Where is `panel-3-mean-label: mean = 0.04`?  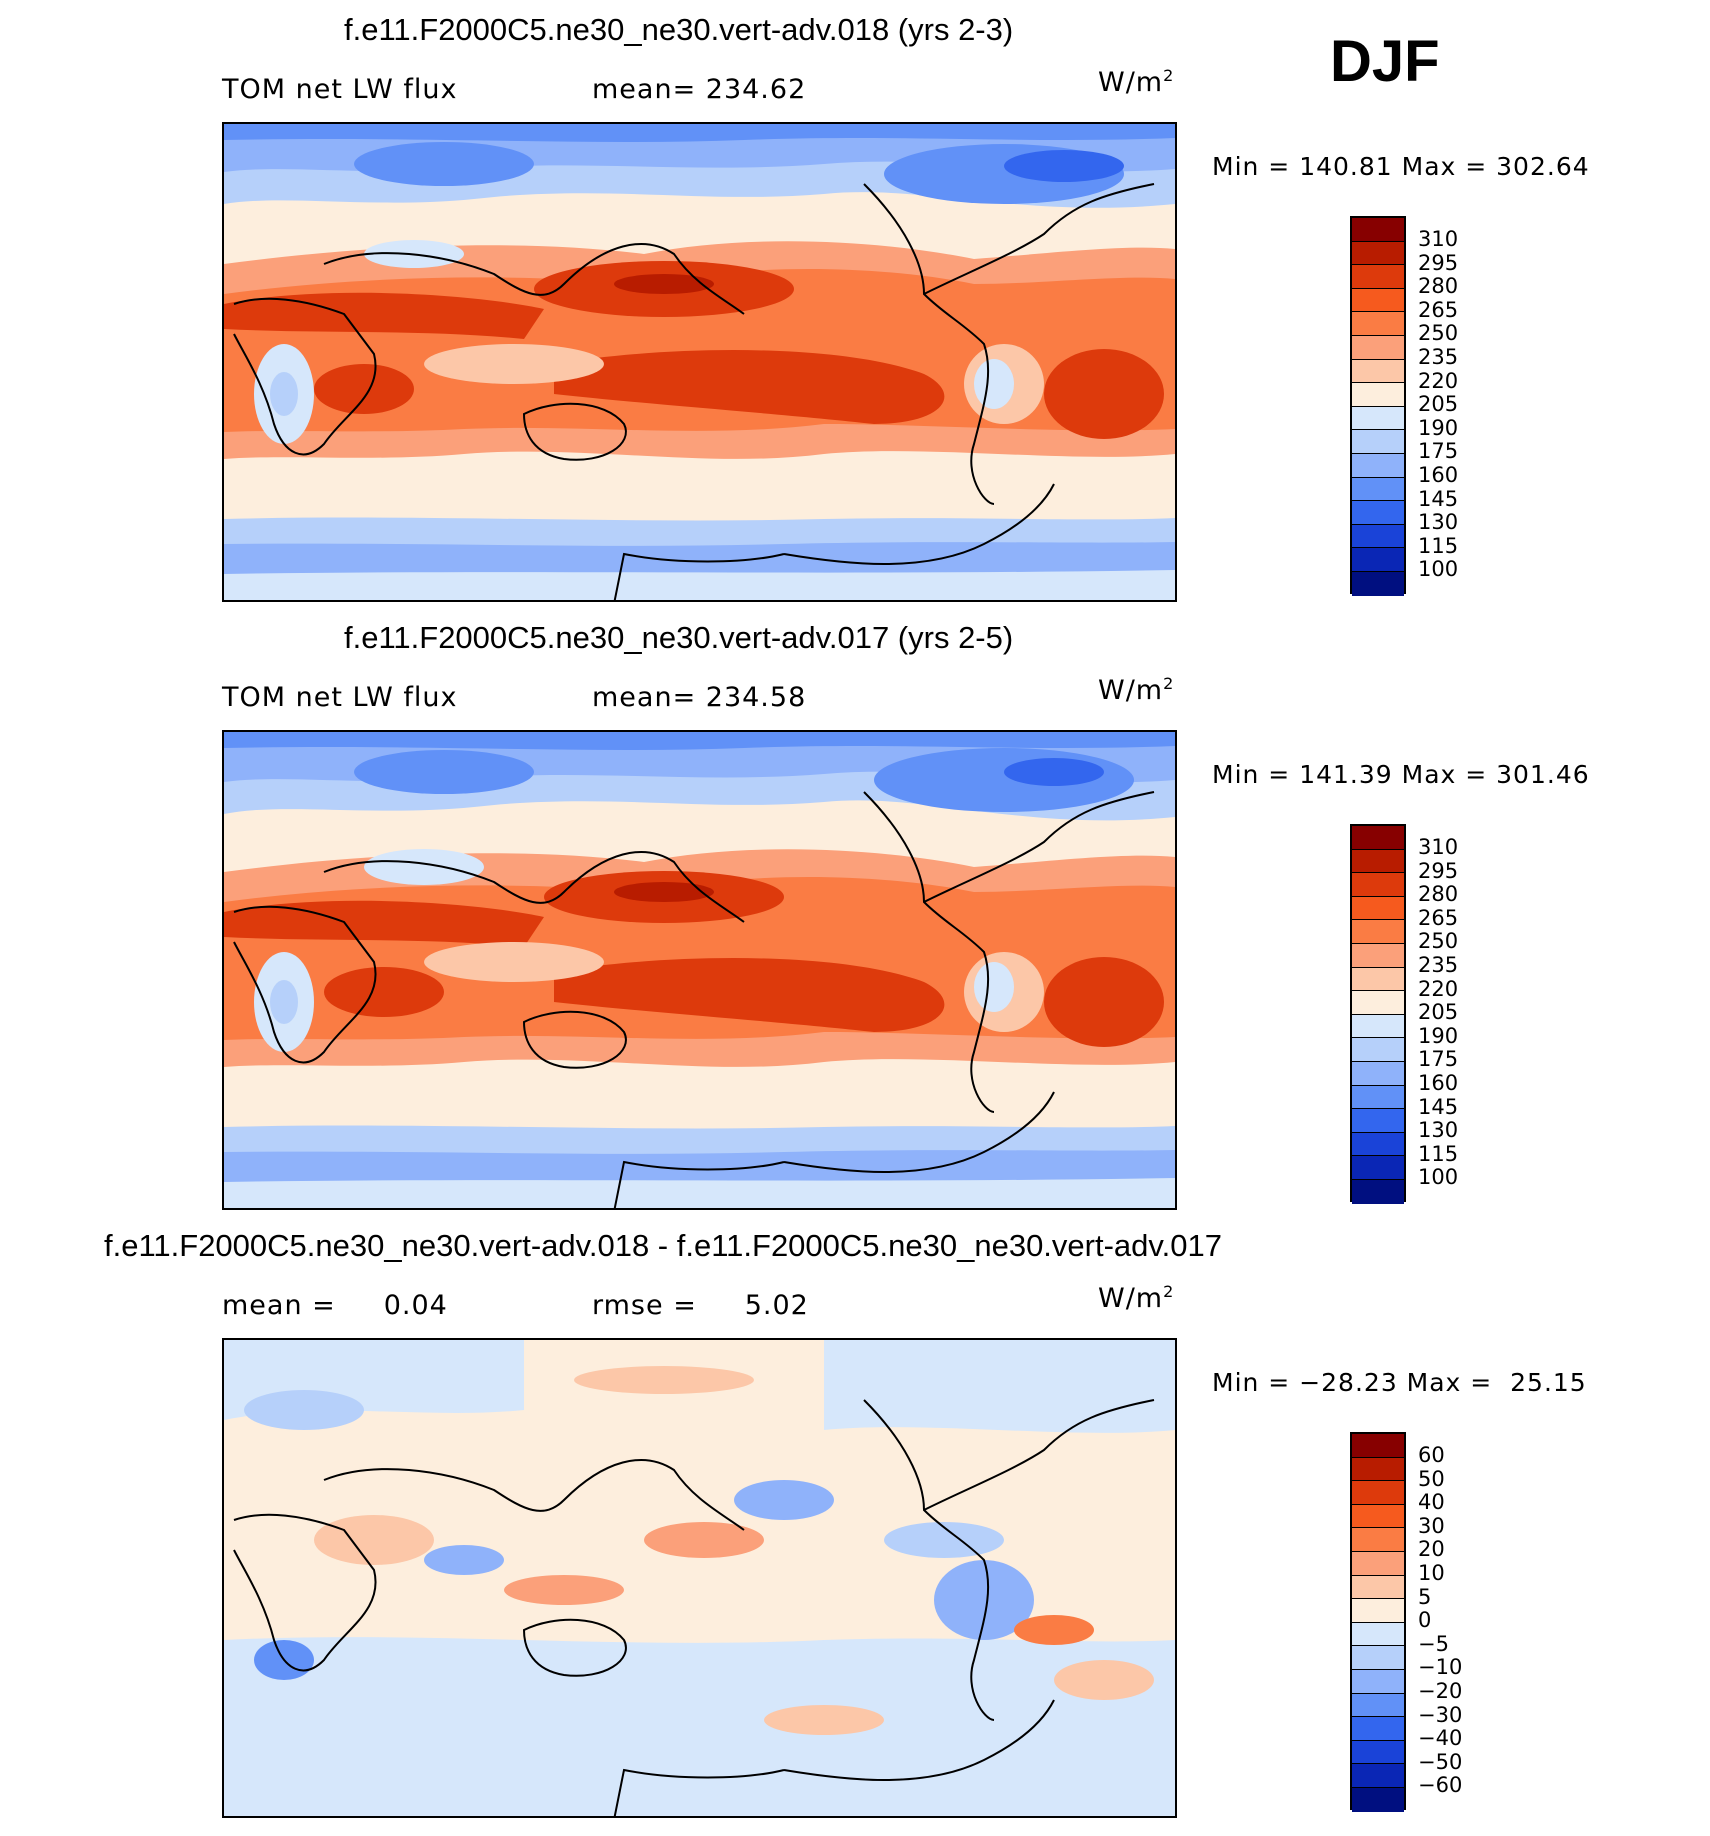 panel-3-mean-label: mean = 0.04 is located at coordinates (335, 1305).